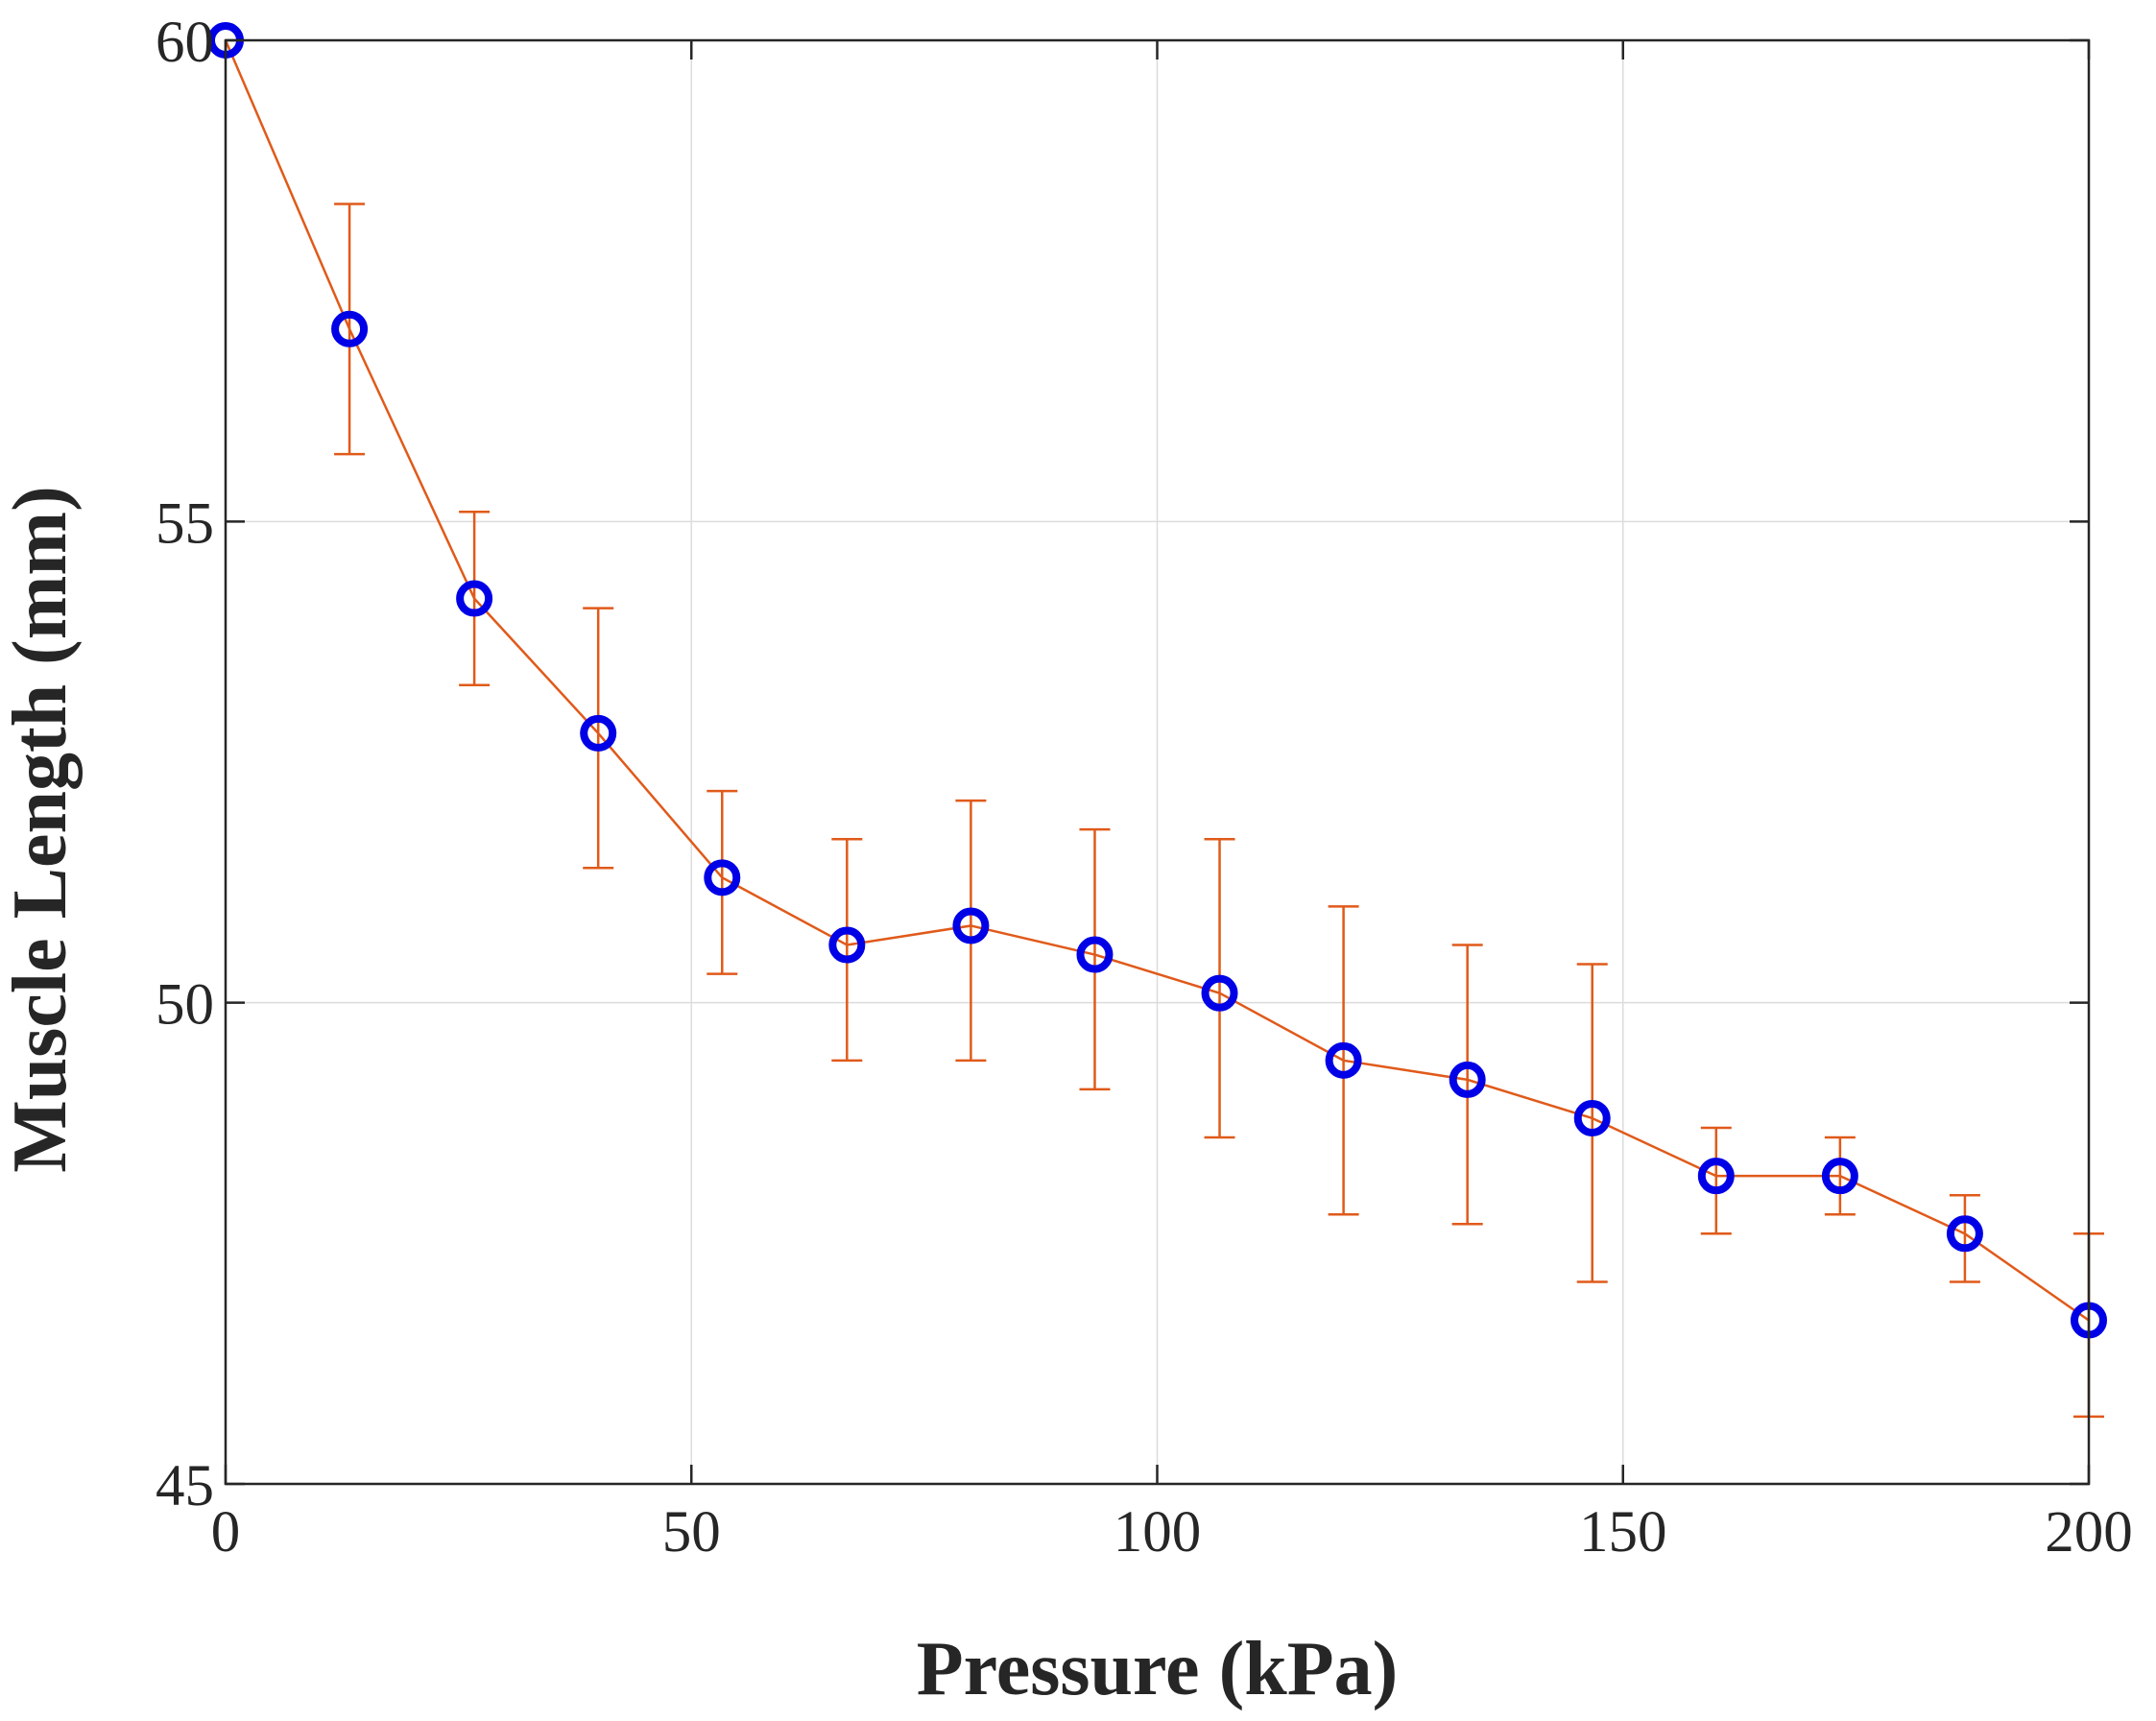 The height and width of the screenshot is (1721, 2156). Describe the element at coordinates (1158, 1532) in the screenshot. I see `x-tick-label: 100` at that location.